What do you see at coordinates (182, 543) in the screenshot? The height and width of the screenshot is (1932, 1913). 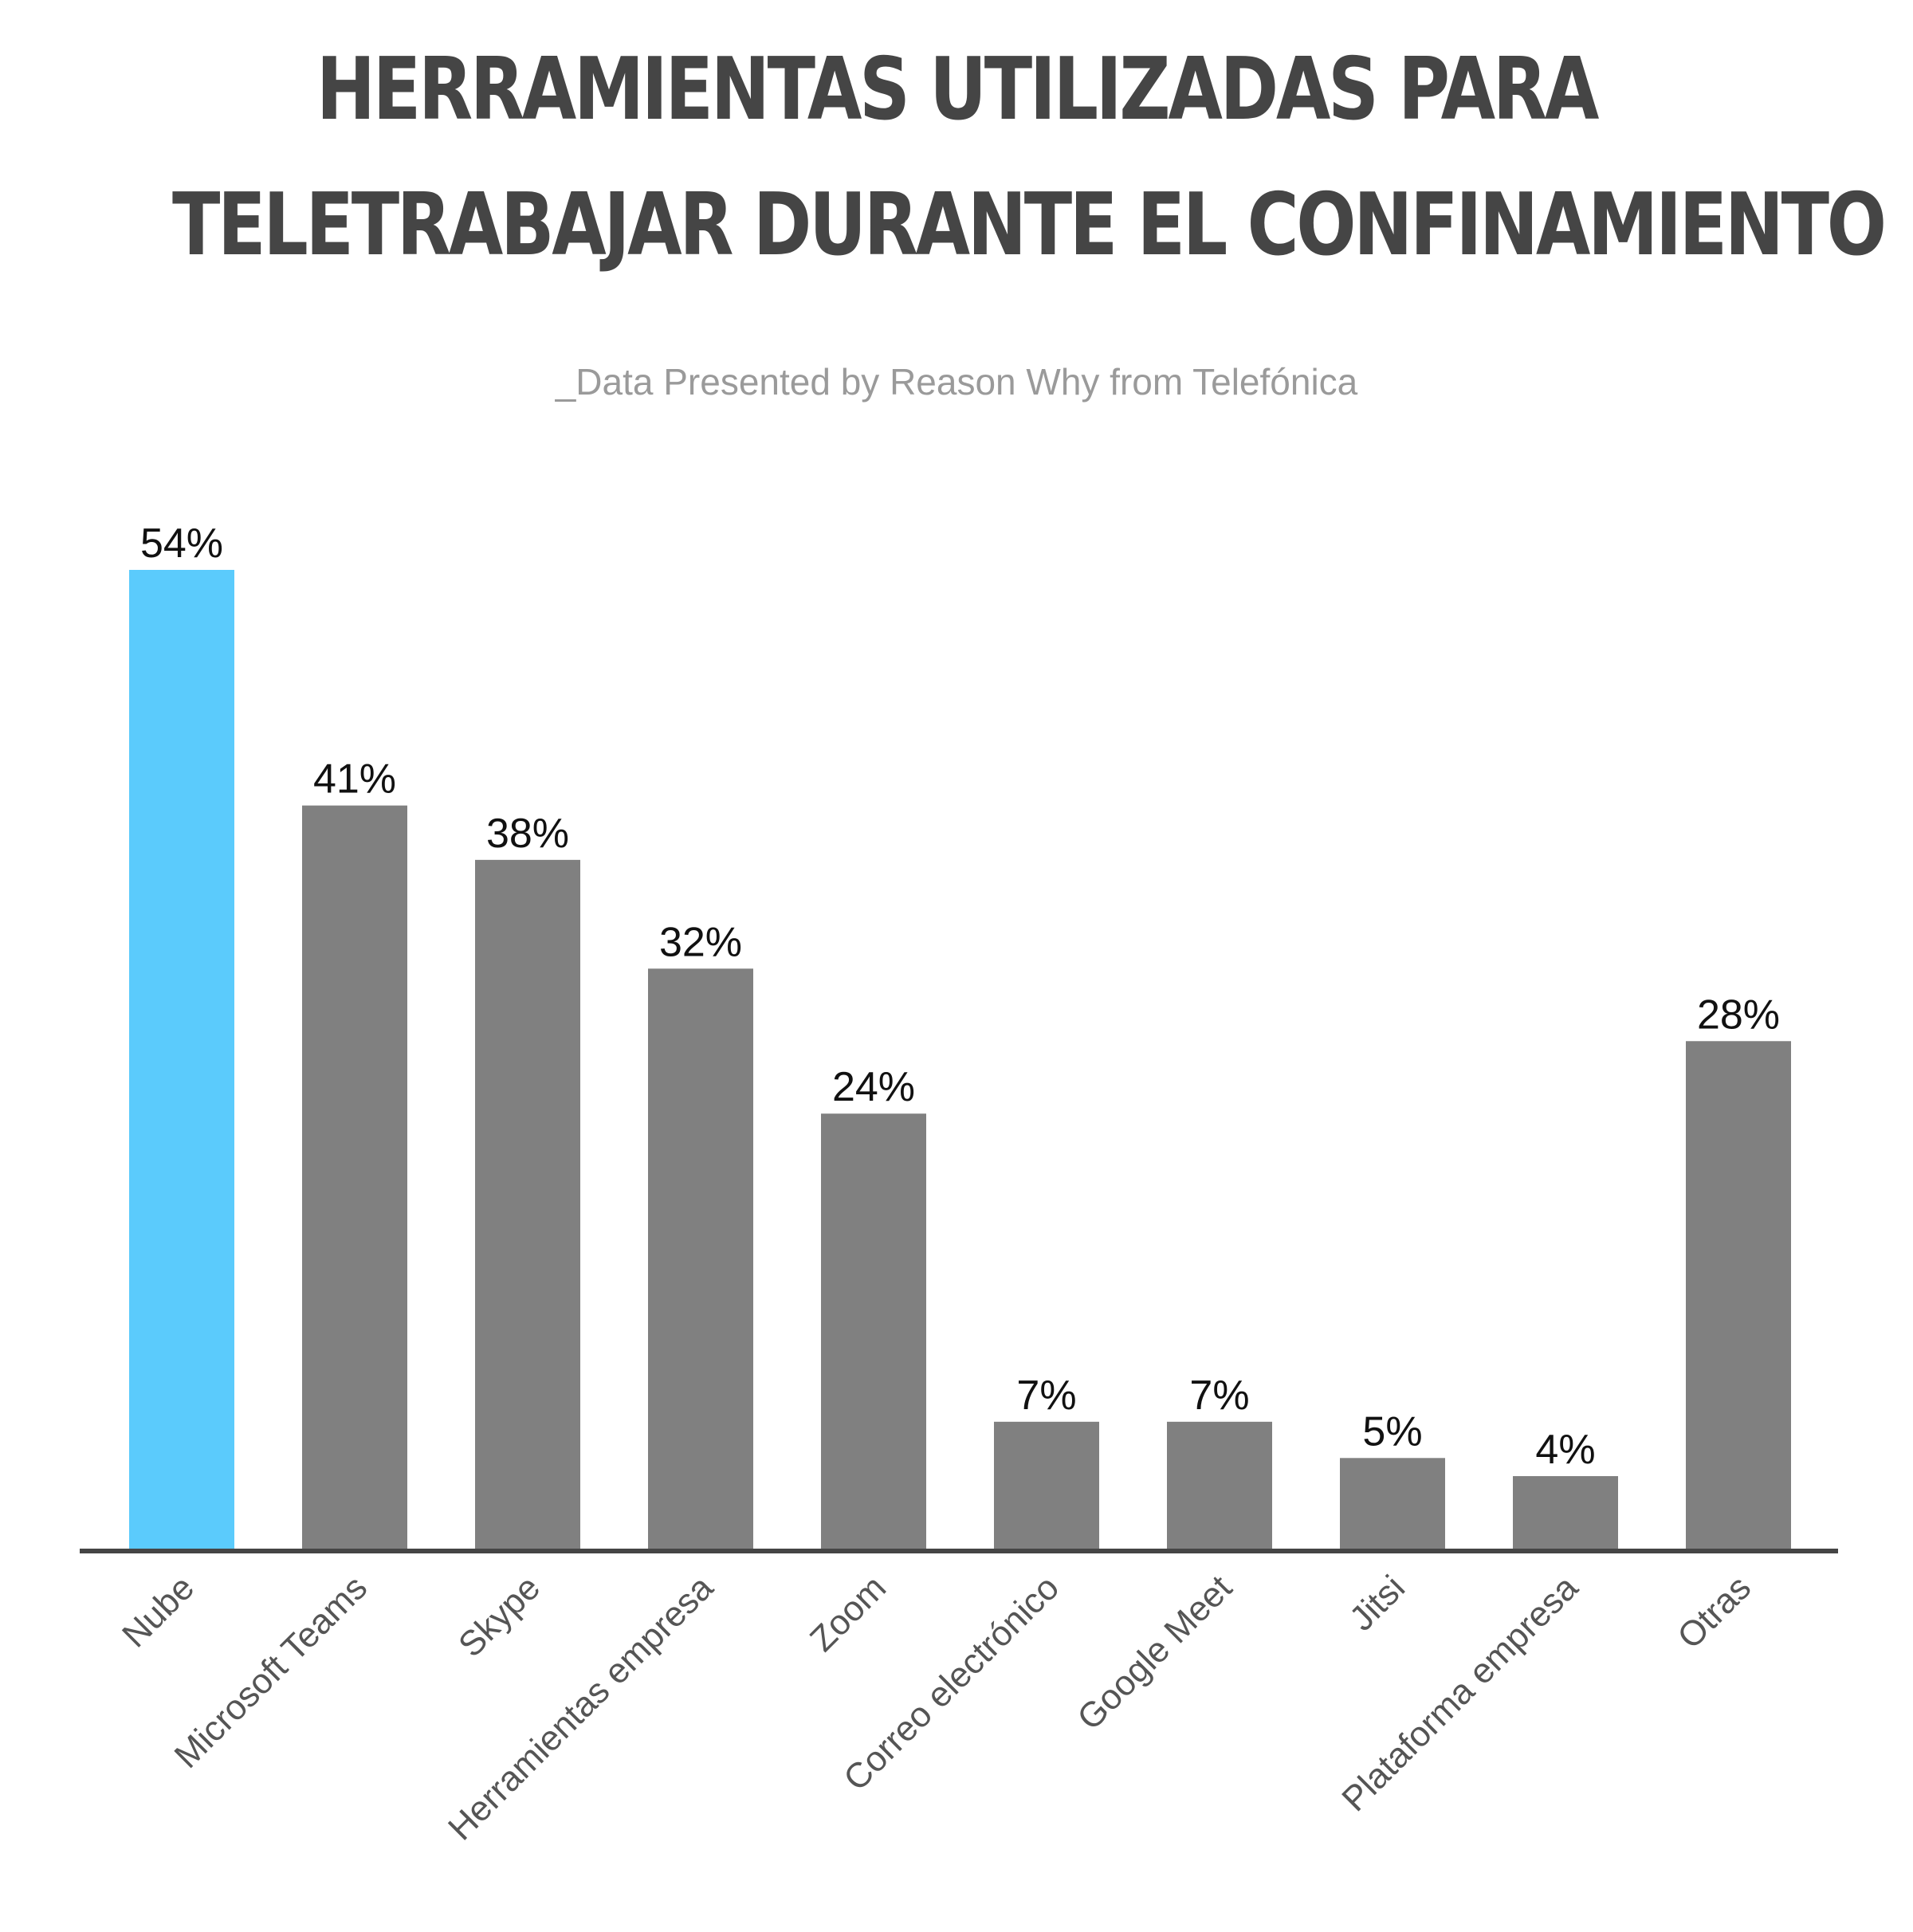 I see `value-label-0: 54%` at bounding box center [182, 543].